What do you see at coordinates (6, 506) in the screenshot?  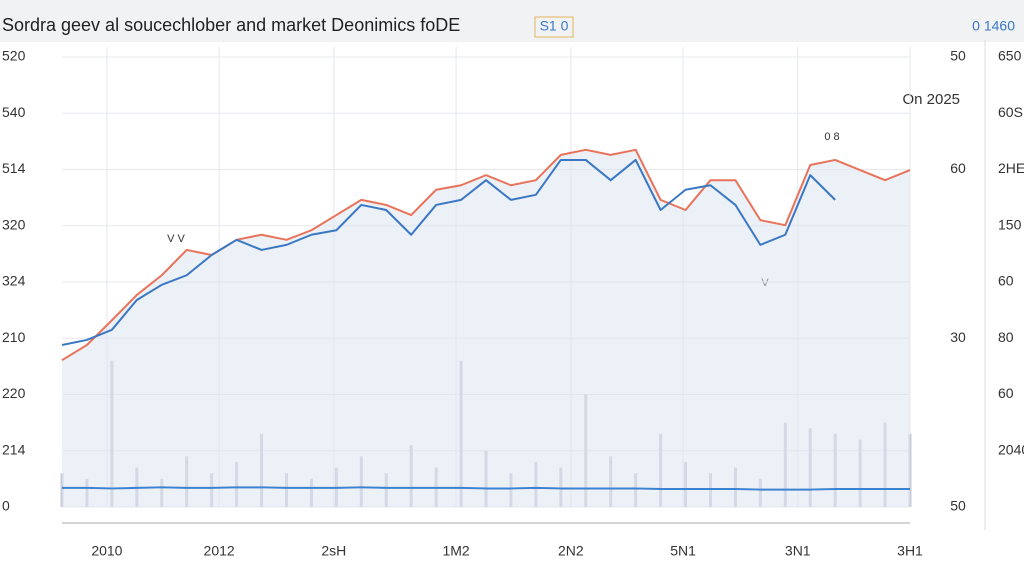 I see `y-tick-label: 0` at bounding box center [6, 506].